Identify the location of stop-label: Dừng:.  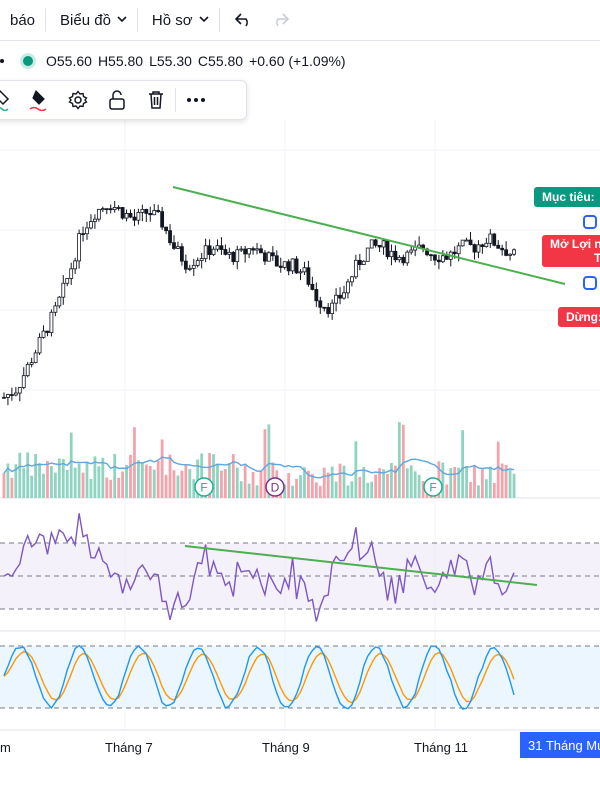
(579, 317).